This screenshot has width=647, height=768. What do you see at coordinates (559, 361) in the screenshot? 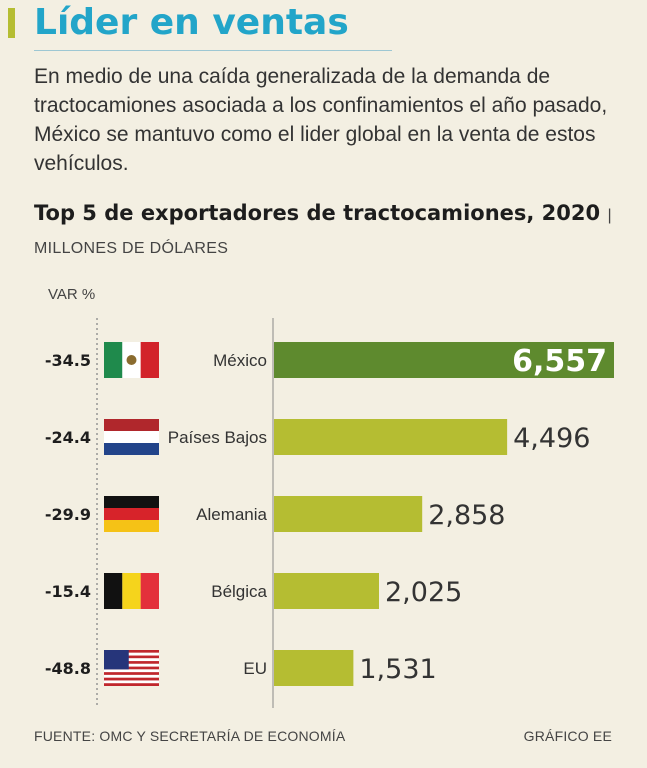
I see `data-label: 6,557` at bounding box center [559, 361].